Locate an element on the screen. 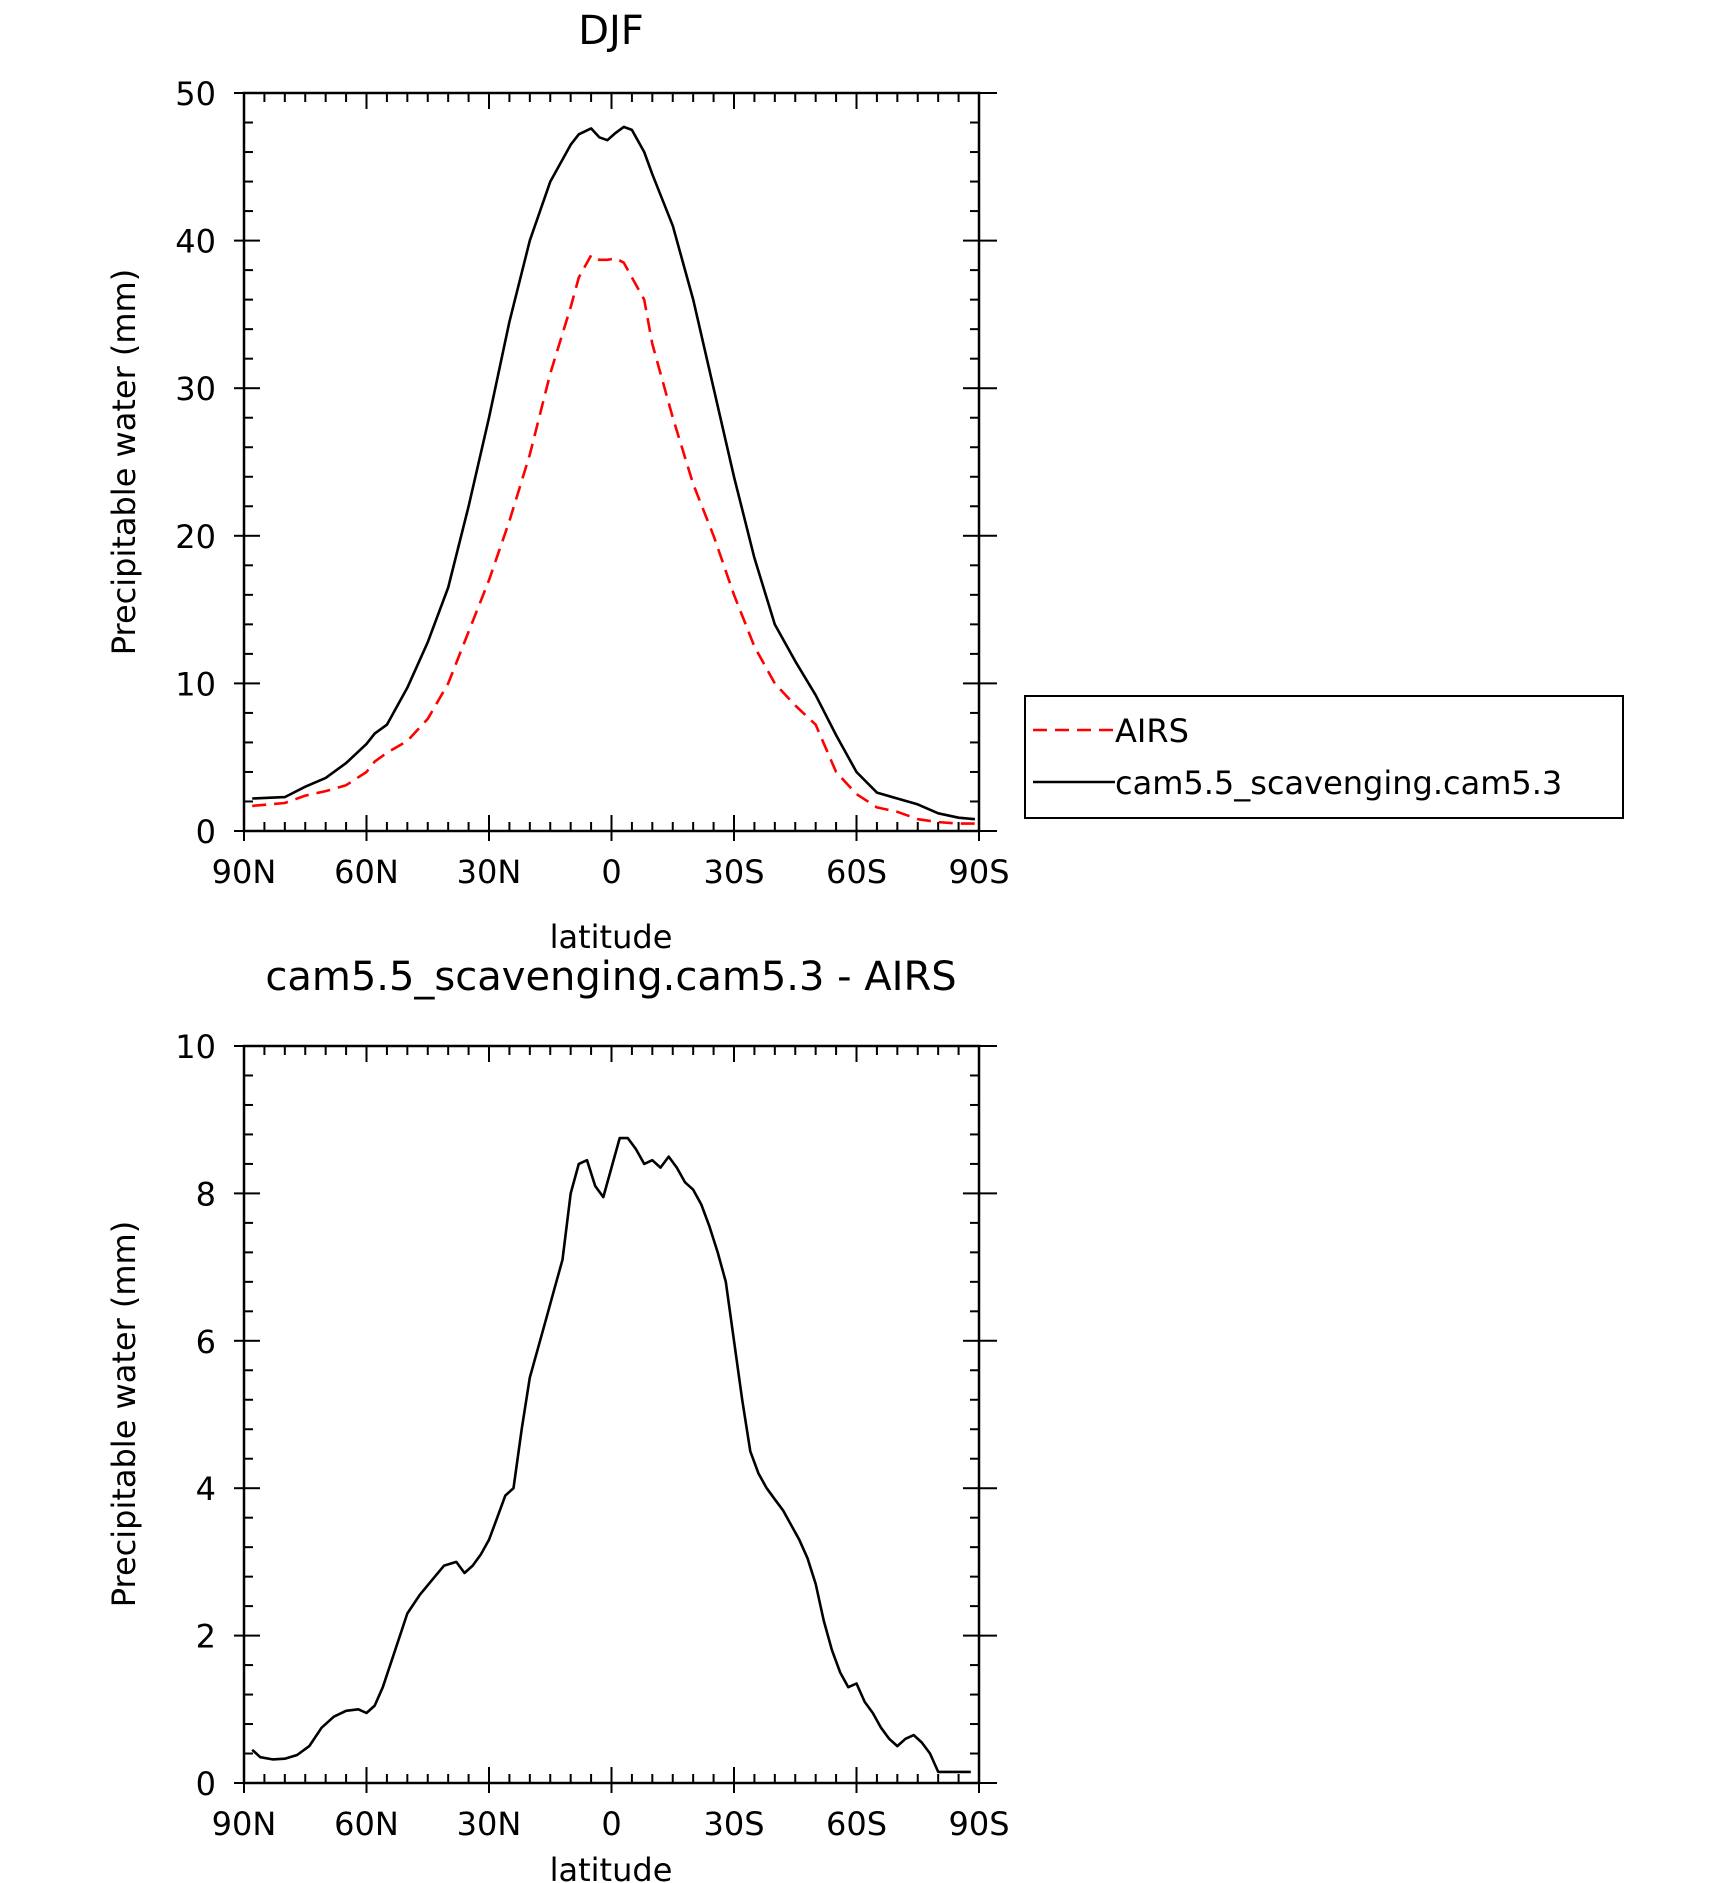 The width and height of the screenshot is (1710, 1883). y-tick-labels-top: 0 10 20 30 40 50 is located at coordinates (195, 463).